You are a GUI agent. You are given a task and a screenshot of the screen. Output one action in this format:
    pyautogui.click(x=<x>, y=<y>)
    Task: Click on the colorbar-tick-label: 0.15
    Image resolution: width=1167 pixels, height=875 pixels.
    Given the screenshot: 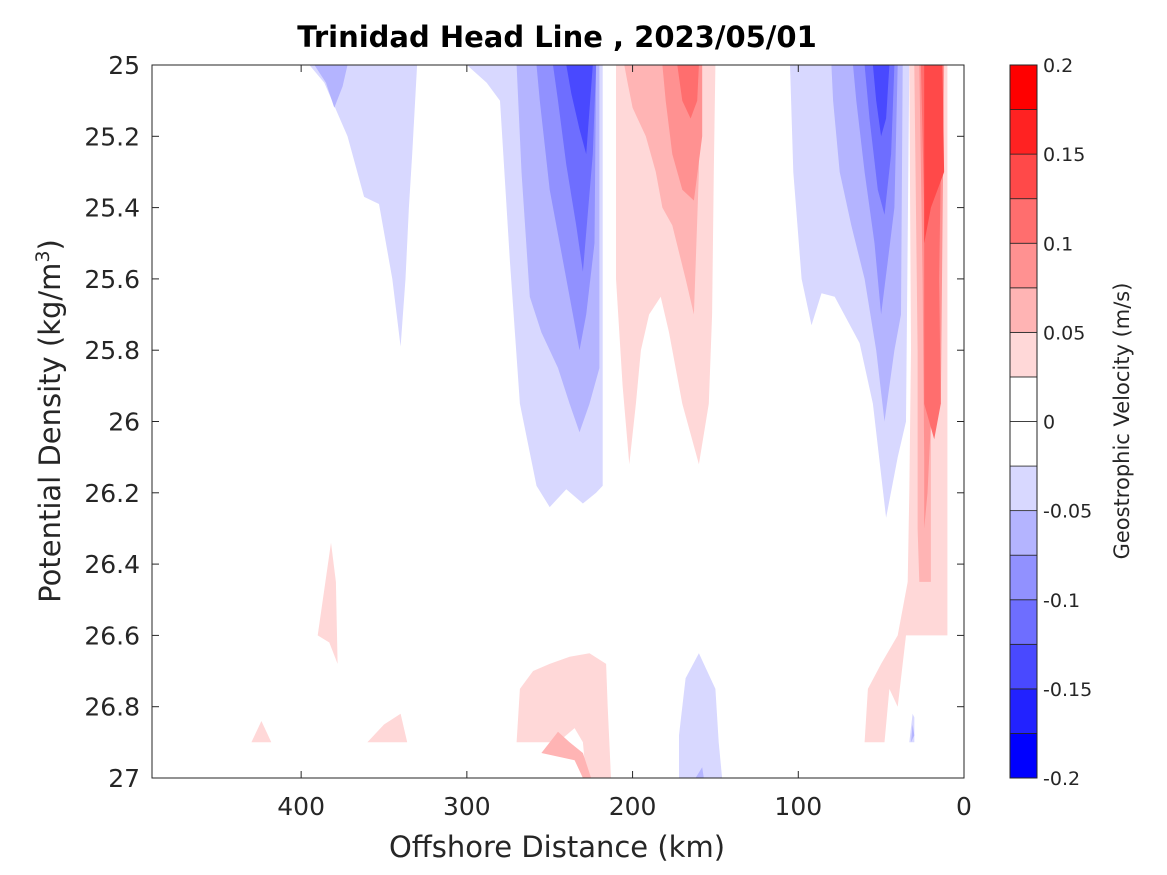 What is the action you would take?
    pyautogui.click(x=1064, y=155)
    